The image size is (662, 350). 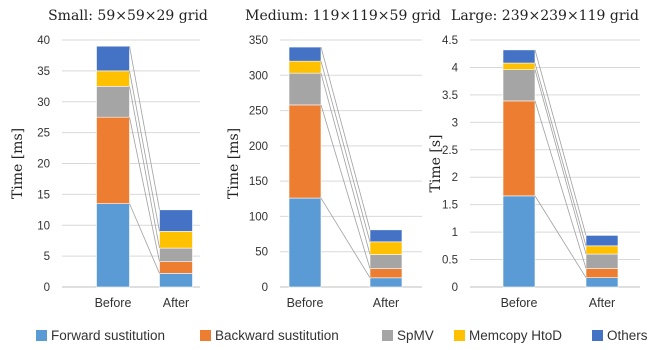 I want to click on y-tick-label: 2.5, so click(x=450, y=151).